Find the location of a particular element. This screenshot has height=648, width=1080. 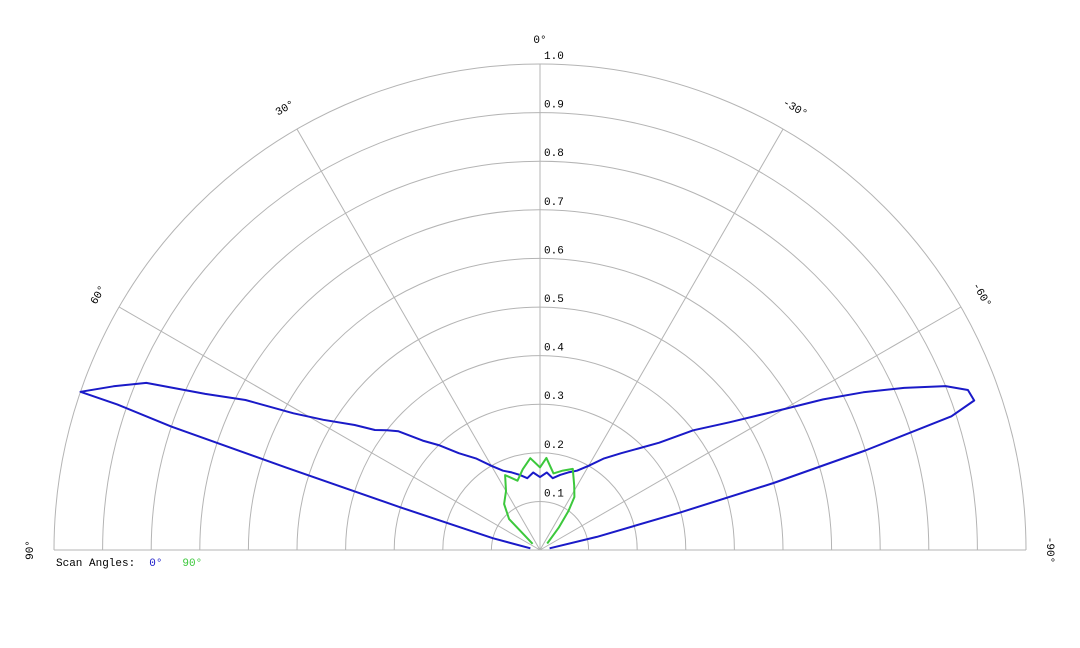

r-tick-label: 0.8 is located at coordinates (554, 154).